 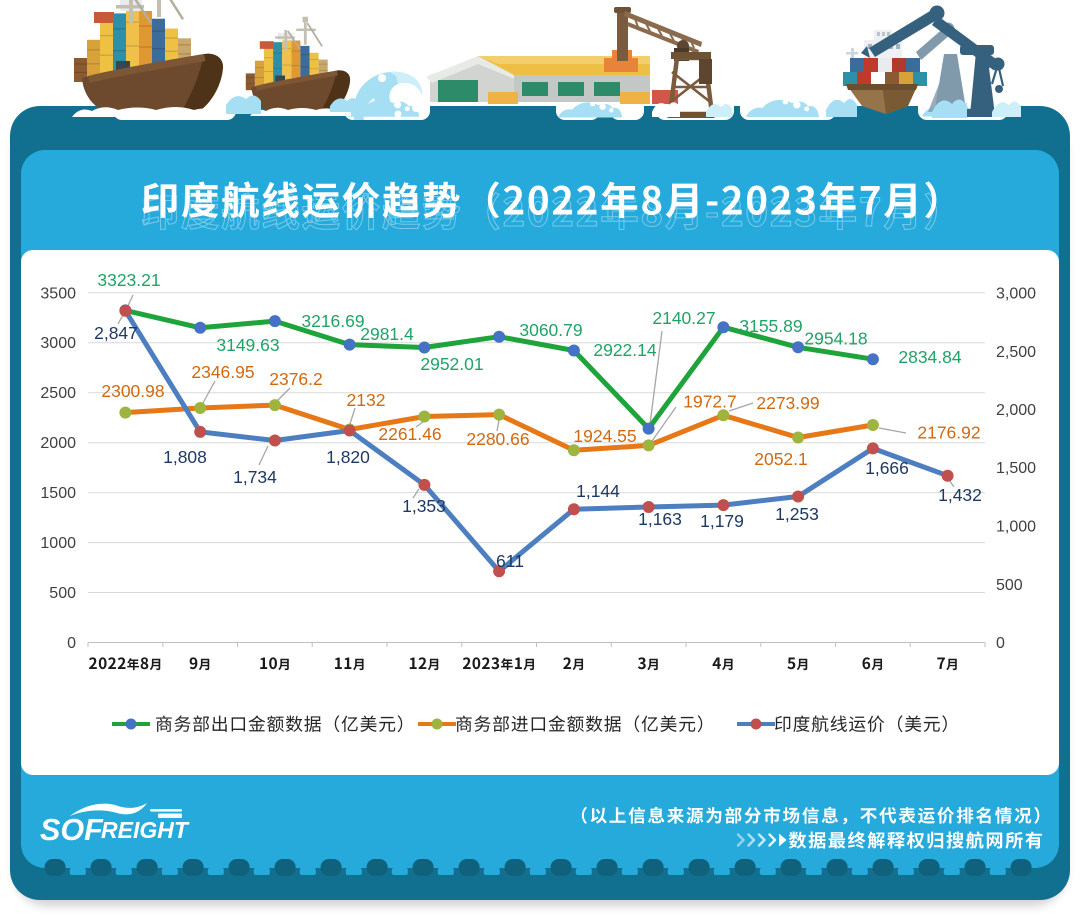 What do you see at coordinates (247, 345) in the screenshot?
I see `svg-text: 3149.63` at bounding box center [247, 345].